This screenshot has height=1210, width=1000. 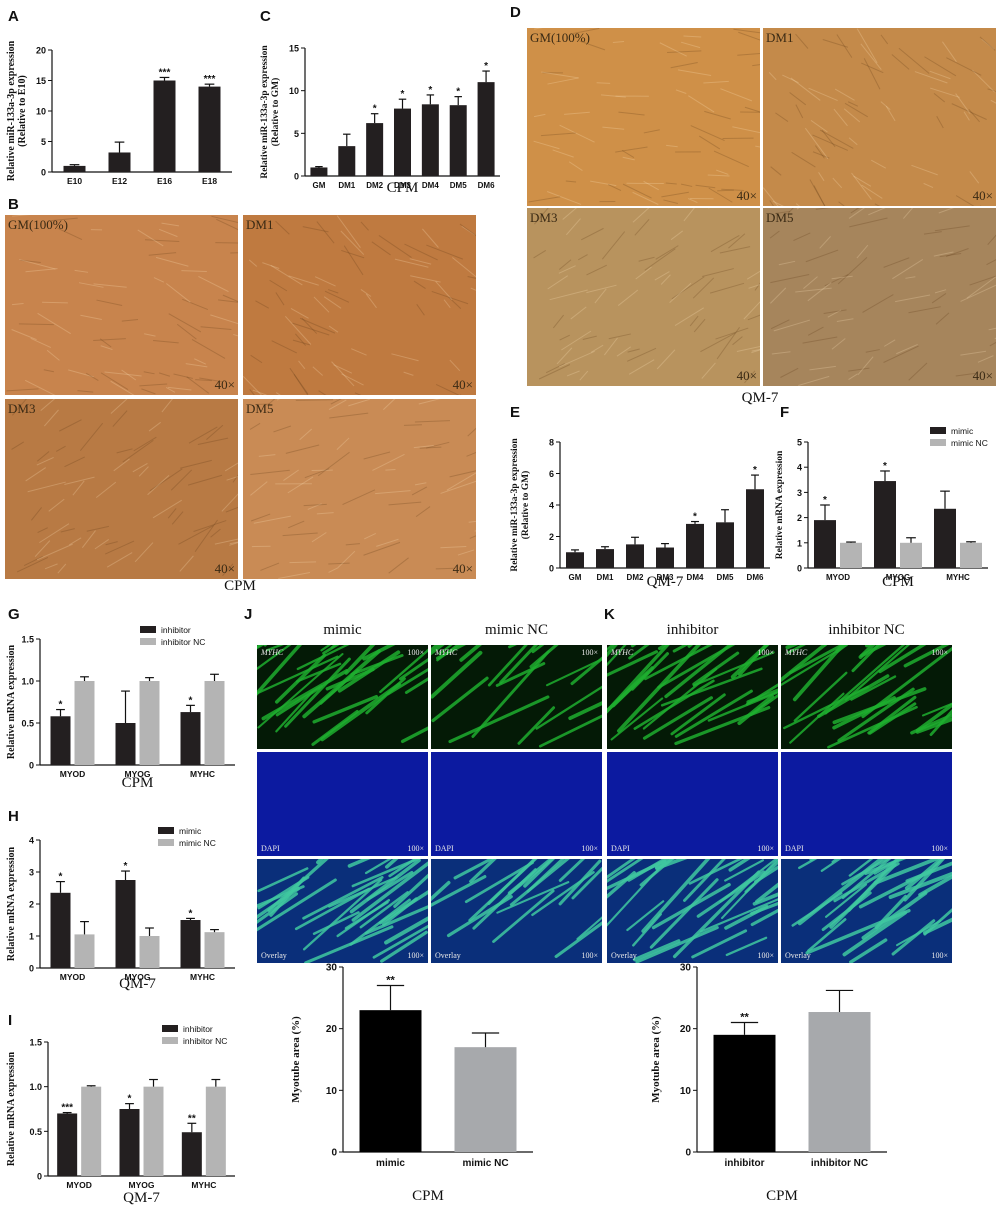 I want to click on micrograph-d-3: DM3 40×, so click(x=643, y=297).